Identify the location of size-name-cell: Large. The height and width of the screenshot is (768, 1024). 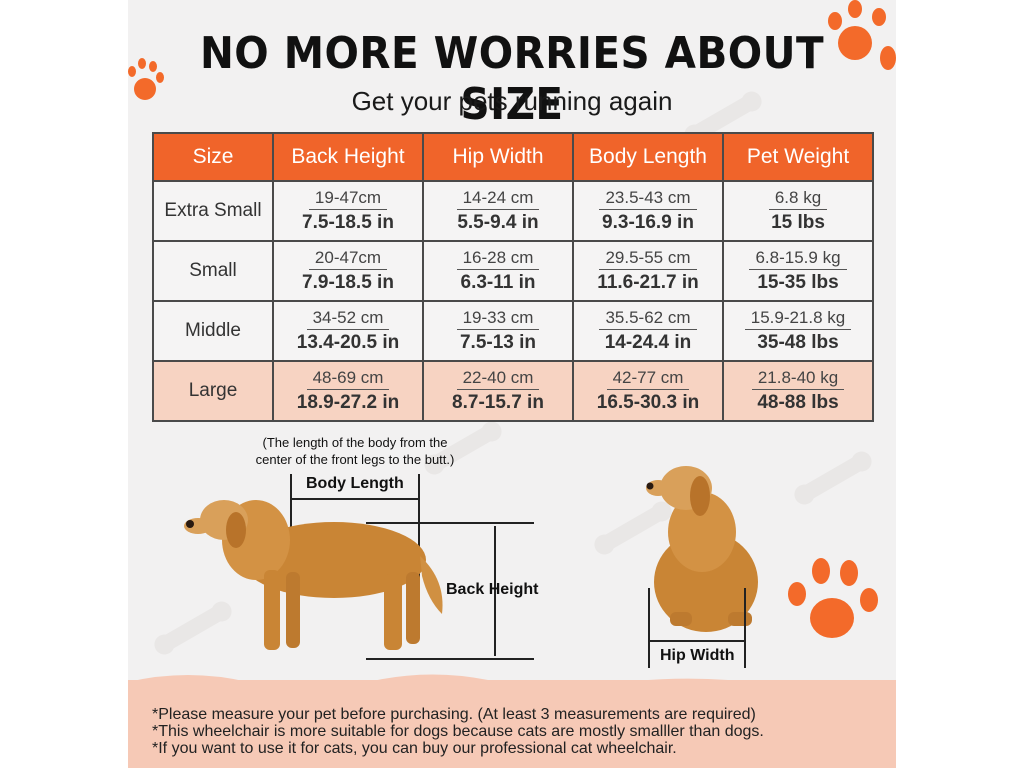
(213, 391).